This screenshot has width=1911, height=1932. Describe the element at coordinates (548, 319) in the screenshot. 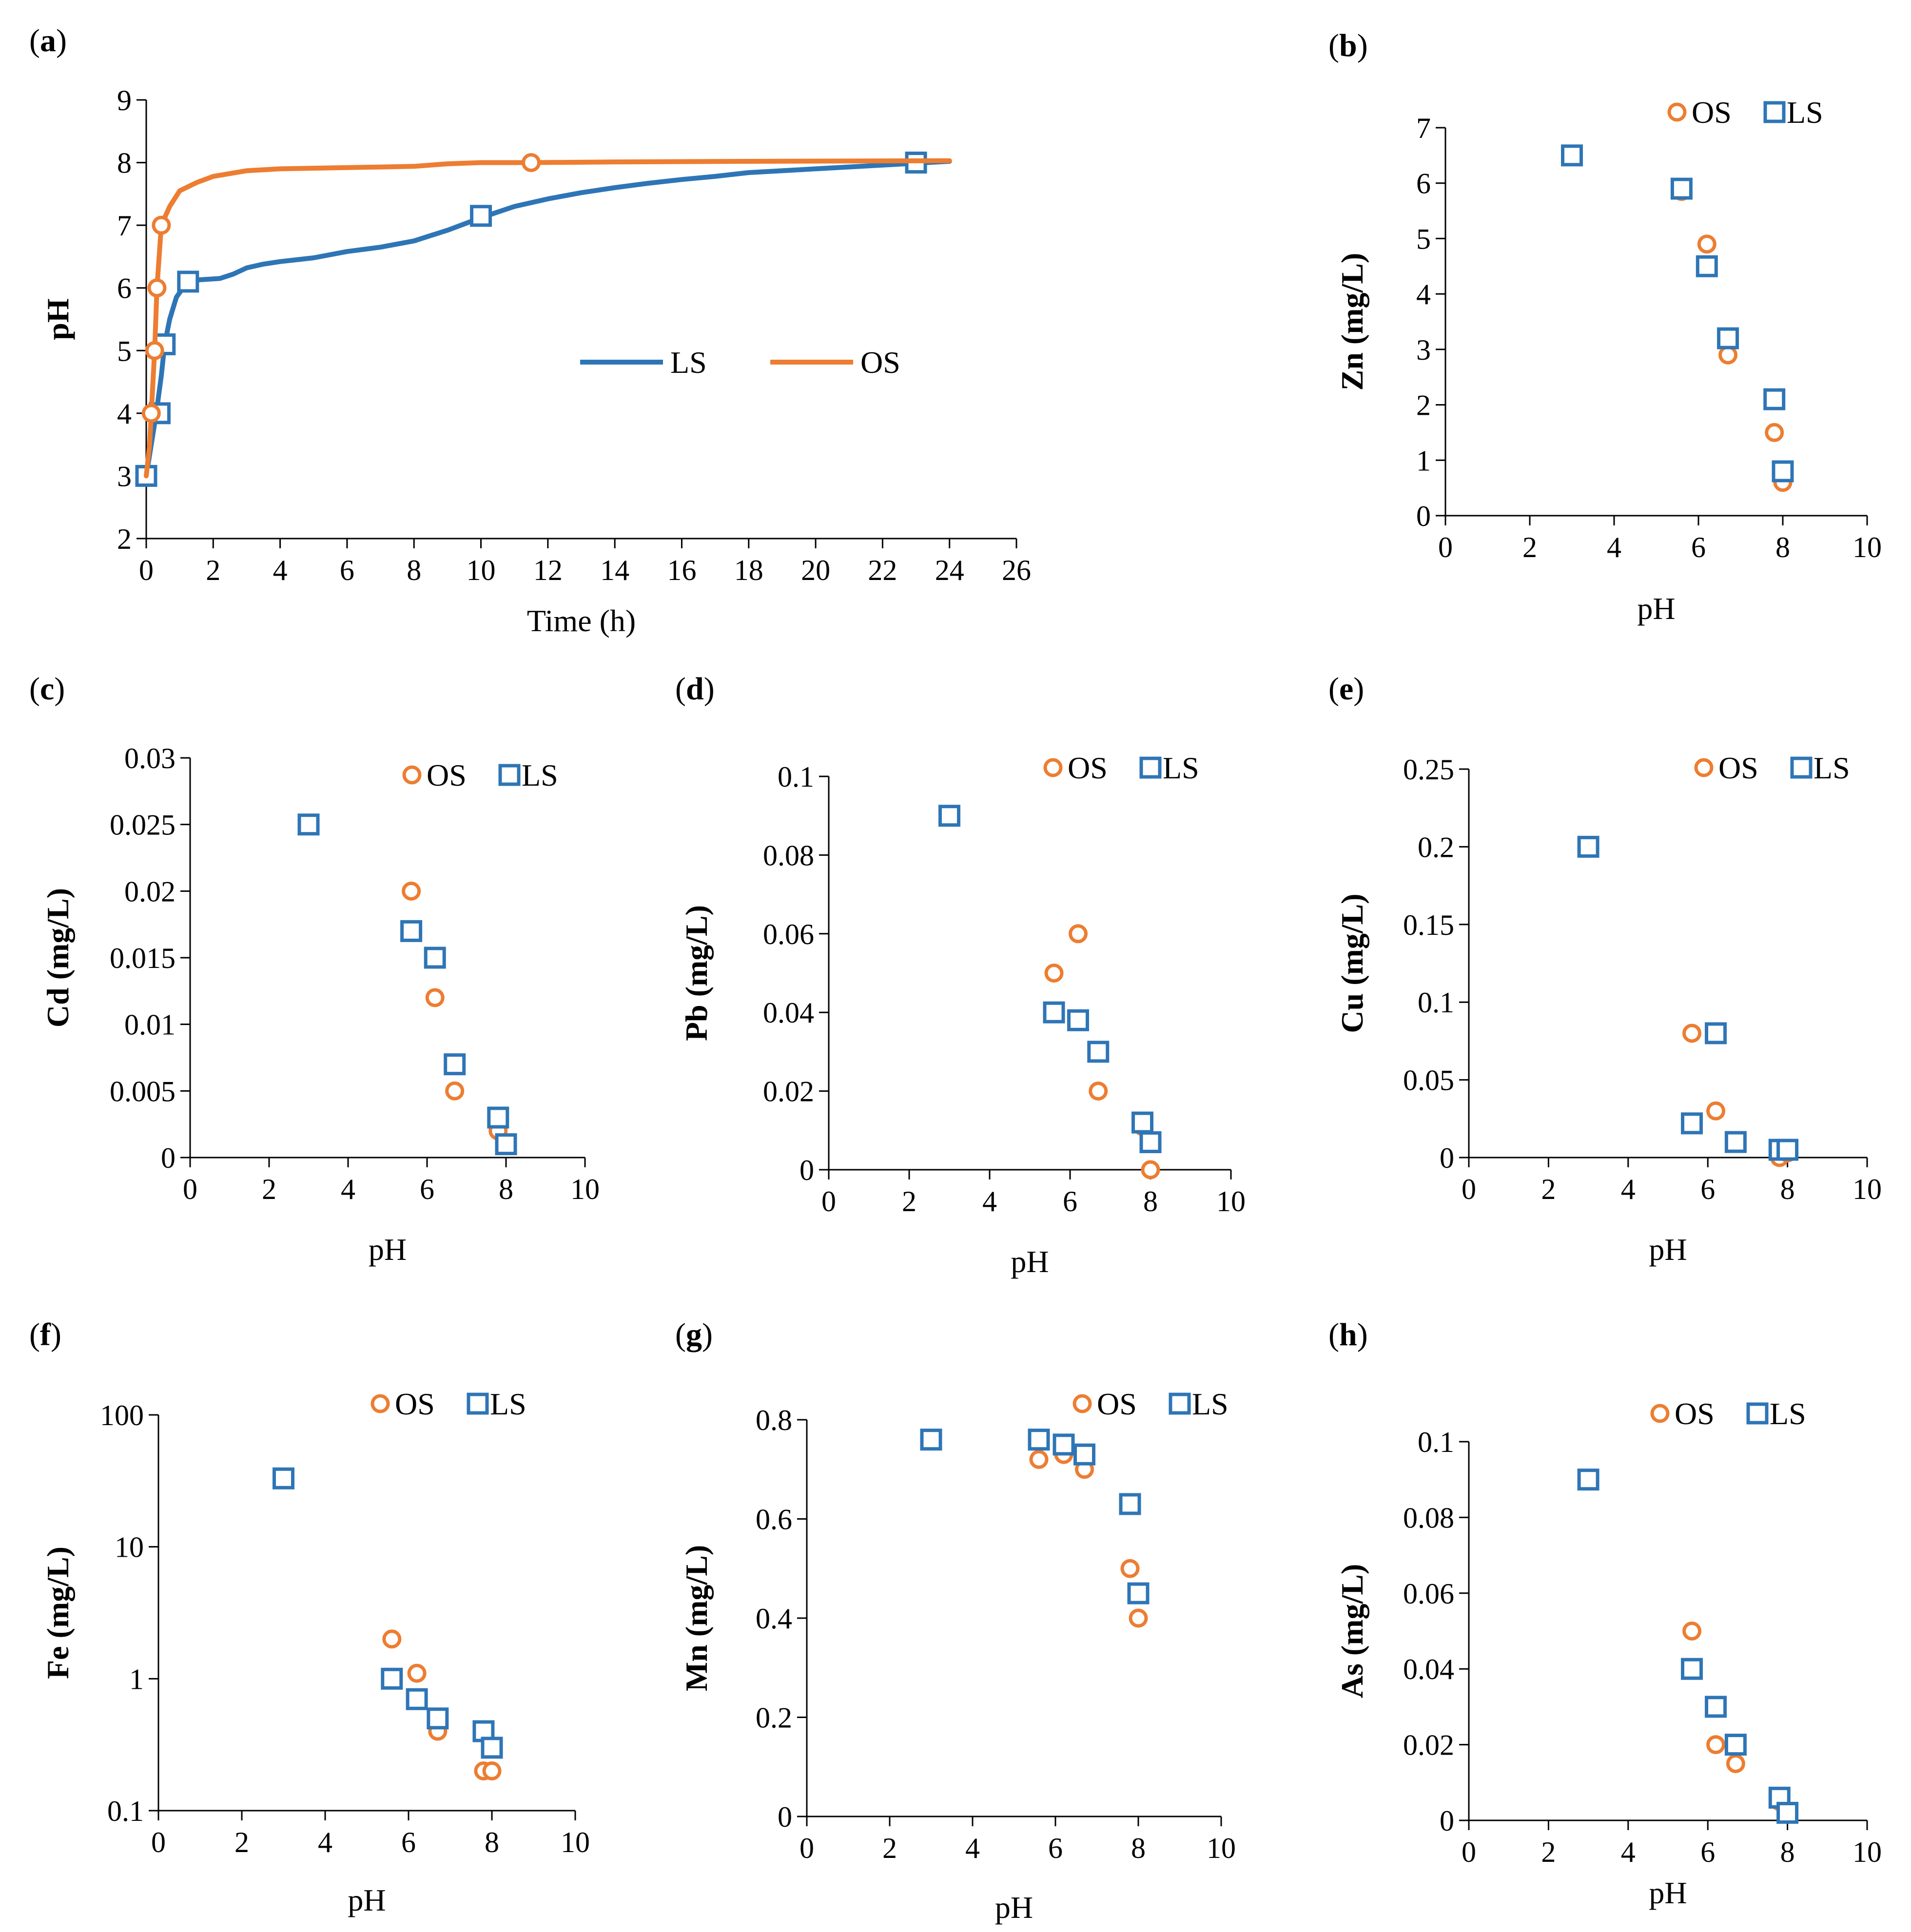

I see `series-line-LS` at that location.